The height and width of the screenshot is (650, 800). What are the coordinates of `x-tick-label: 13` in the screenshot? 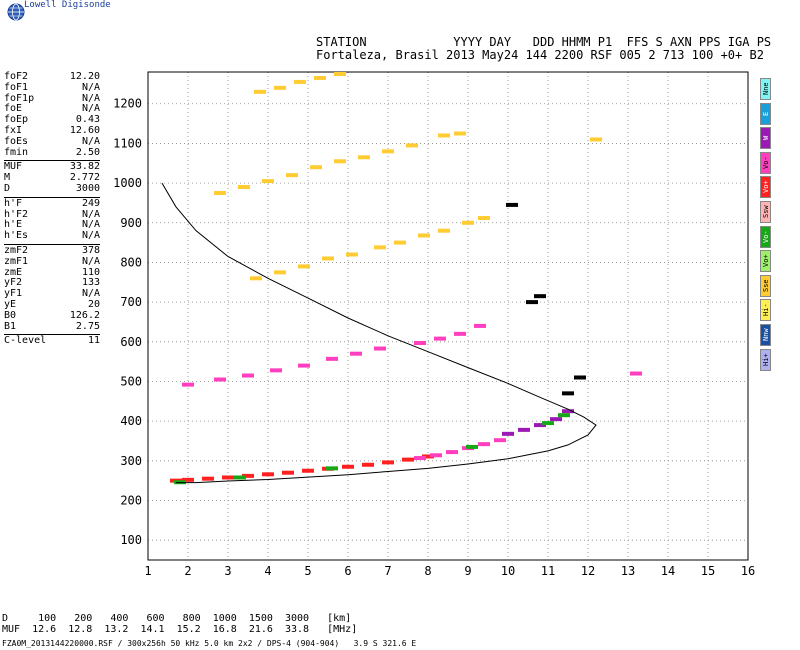 It's located at (628, 571).